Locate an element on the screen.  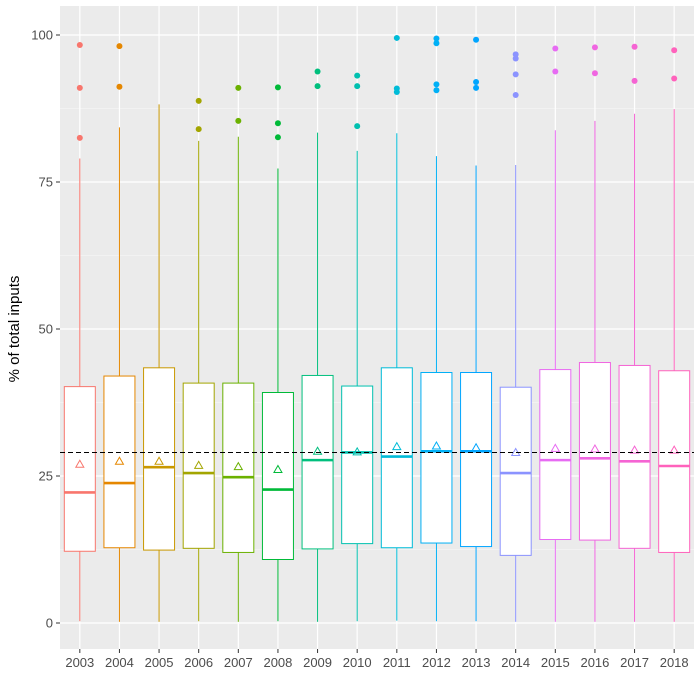
box-2007 is located at coordinates (238, 353).